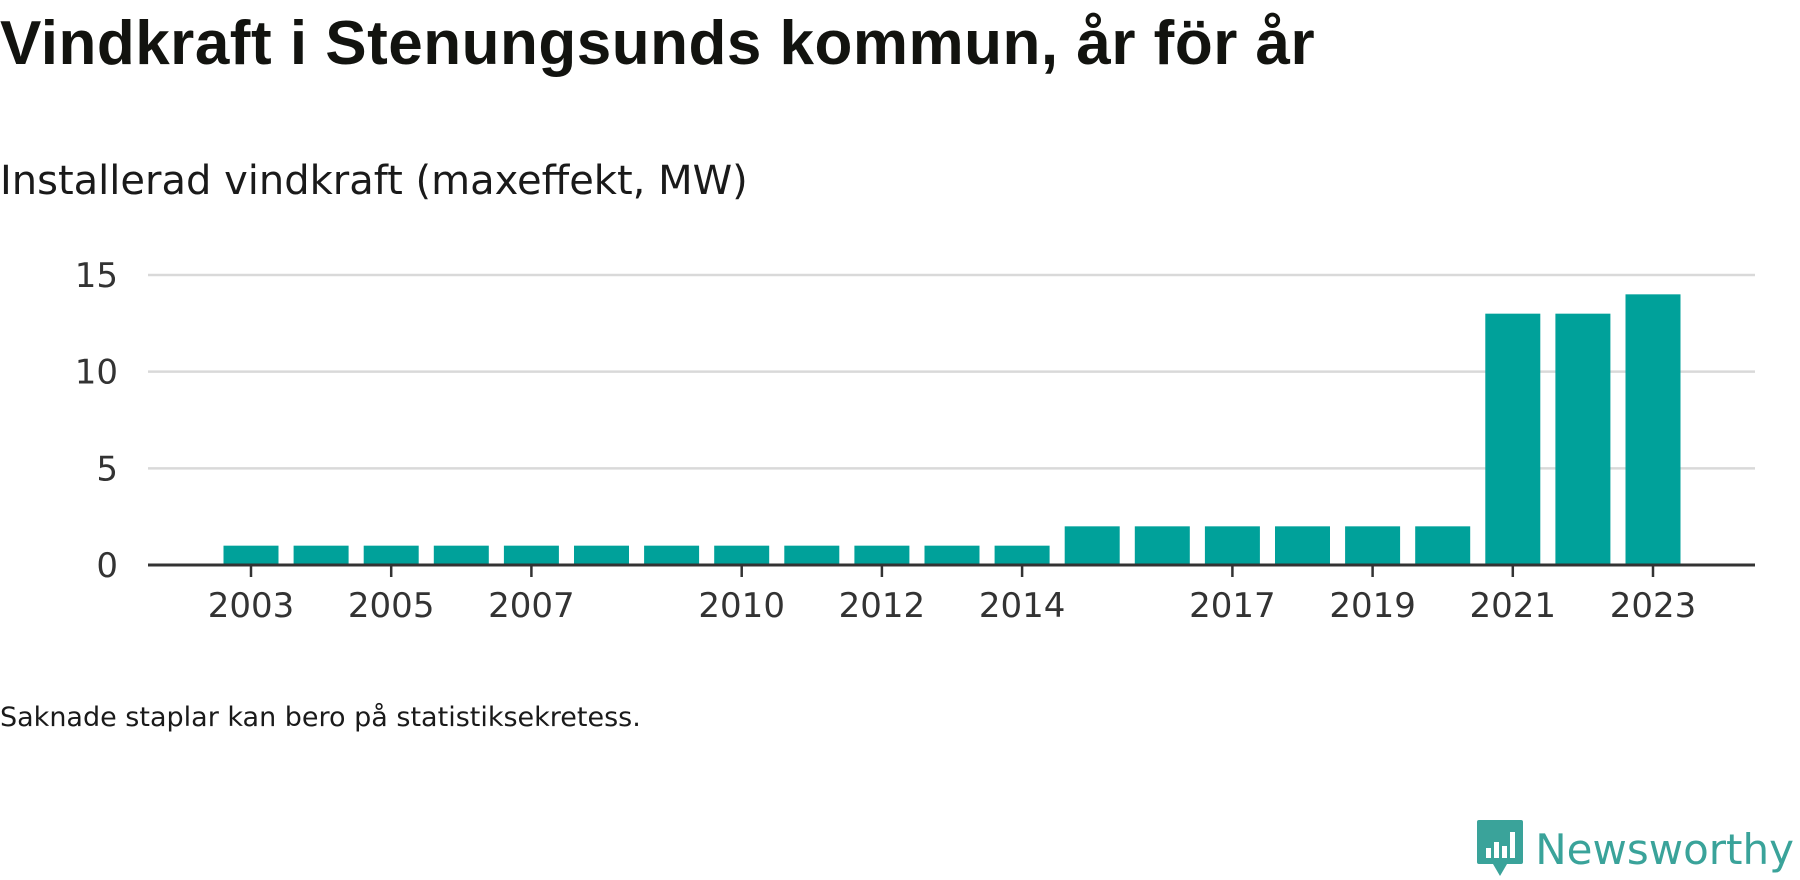  I want to click on chart-subtitle: Installerad vindkraft (maxeffekt, MW), so click(374, 181).